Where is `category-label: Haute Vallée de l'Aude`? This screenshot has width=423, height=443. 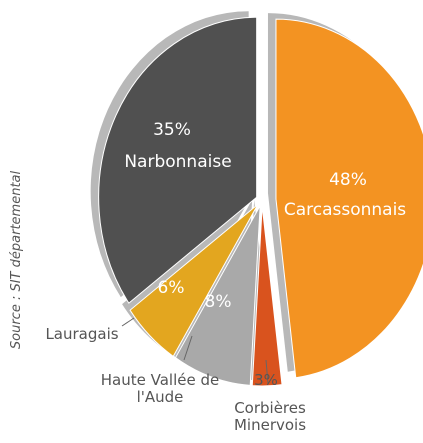 category-label: Haute Vallée de l'Aude is located at coordinates (160, 388).